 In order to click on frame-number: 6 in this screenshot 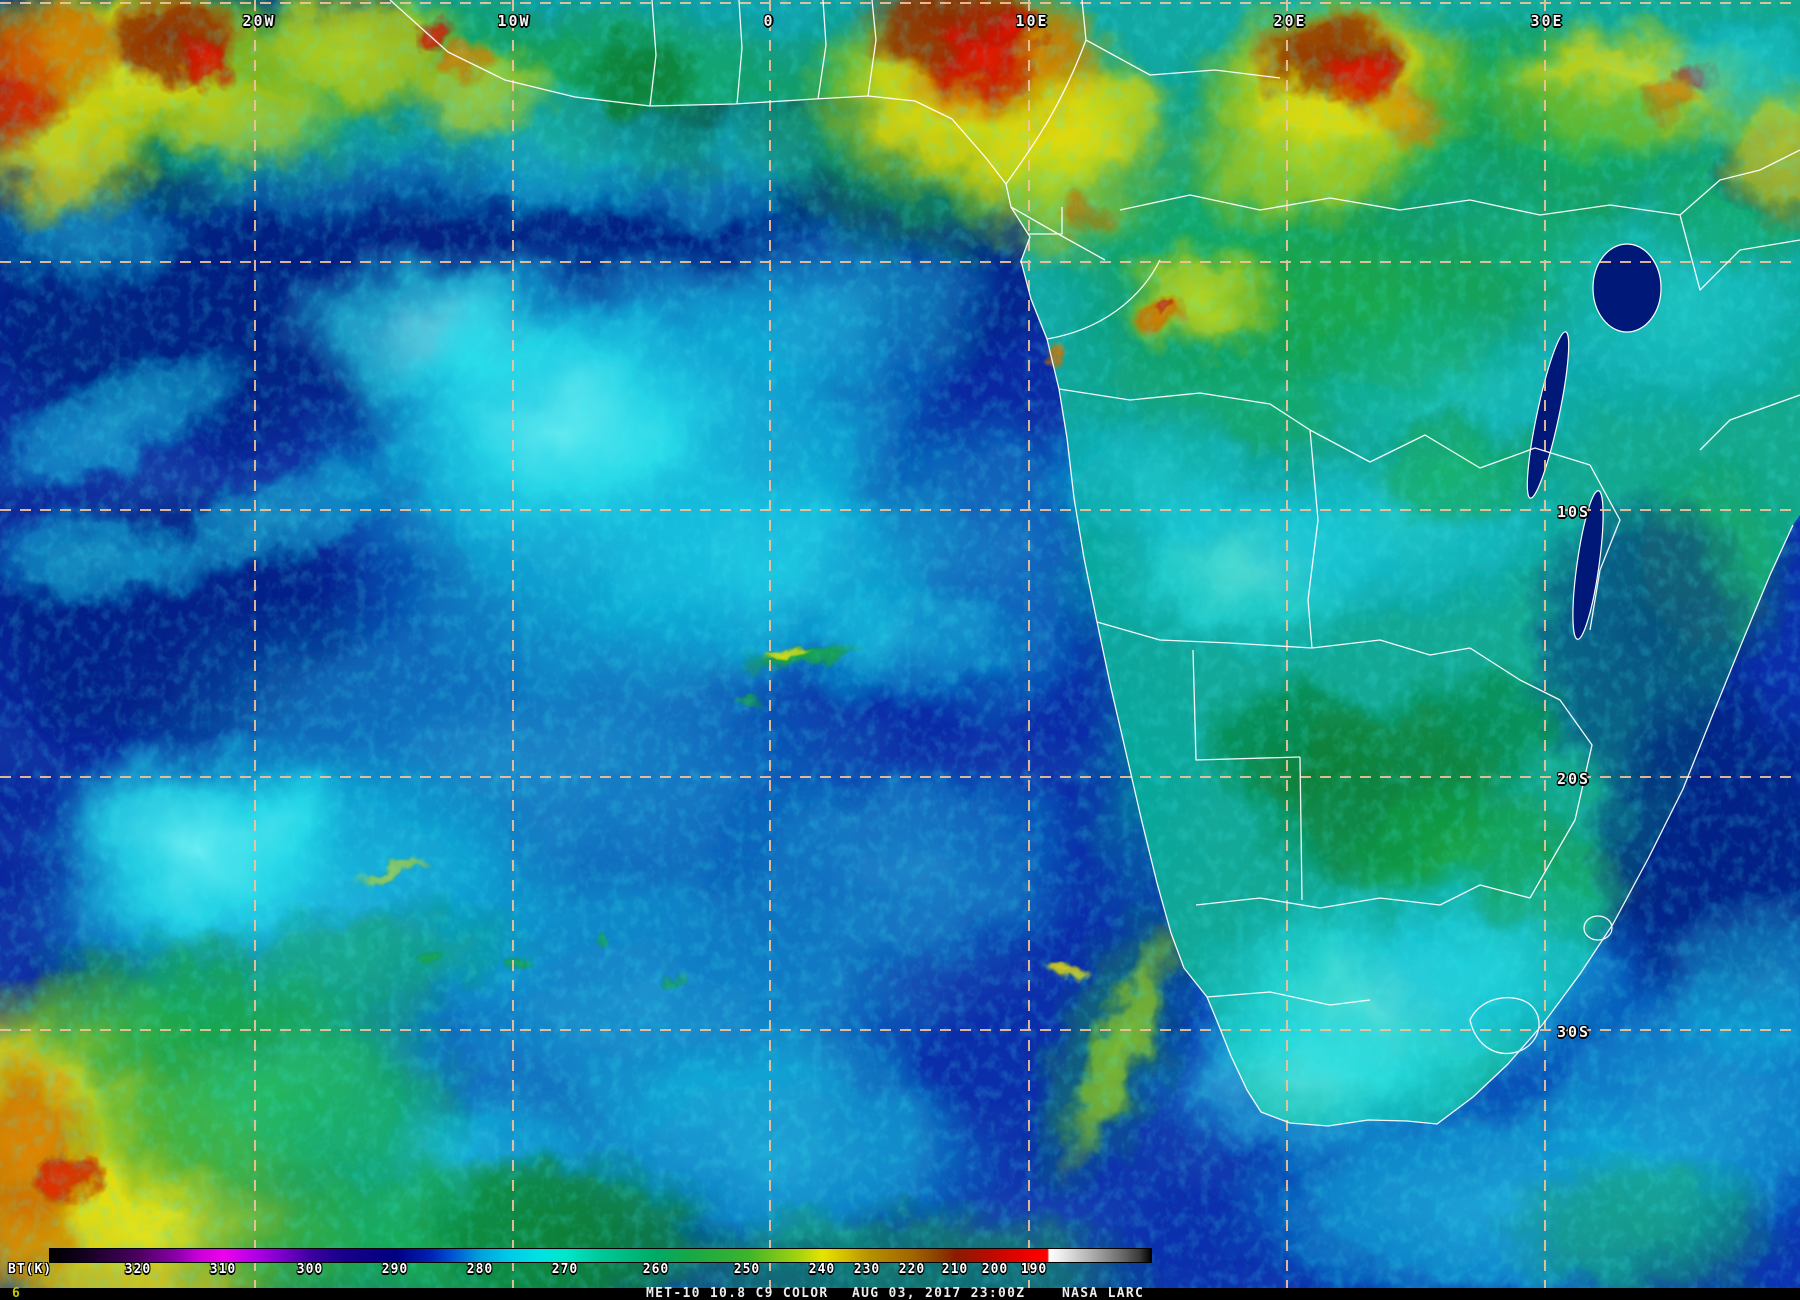, I will do `click(17, 1293)`.